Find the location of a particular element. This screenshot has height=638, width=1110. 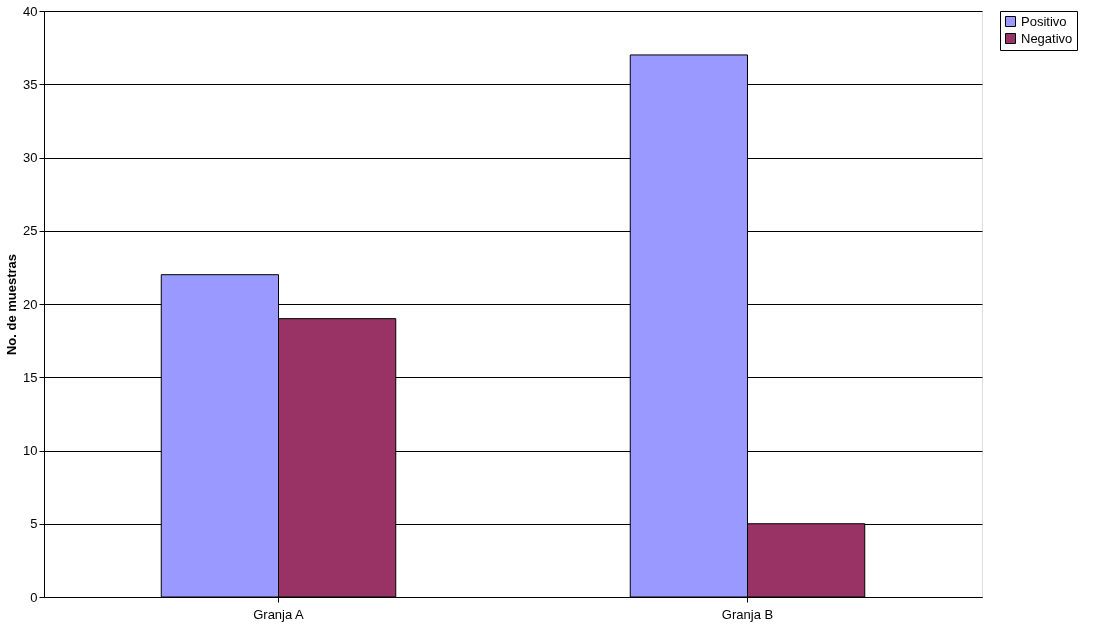

y-tick-label: 0 is located at coordinates (34, 597).